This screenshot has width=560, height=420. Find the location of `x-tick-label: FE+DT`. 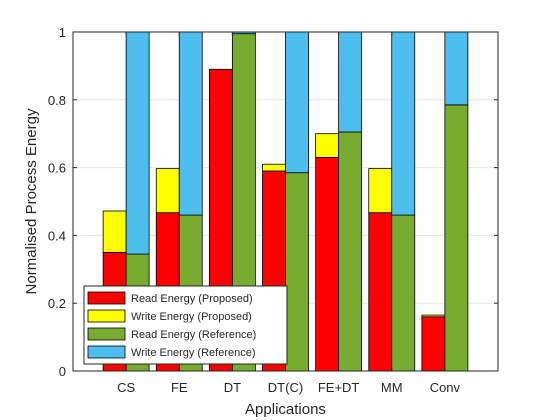

x-tick-label: FE+DT is located at coordinates (339, 387).